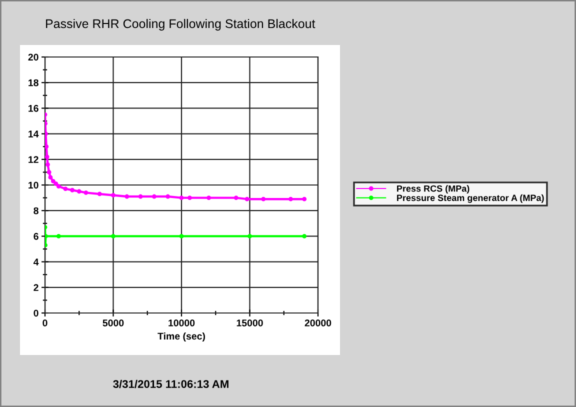 The image size is (576, 407). Describe the element at coordinates (36, 262) in the screenshot. I see `y-tick-label: 4` at that location.